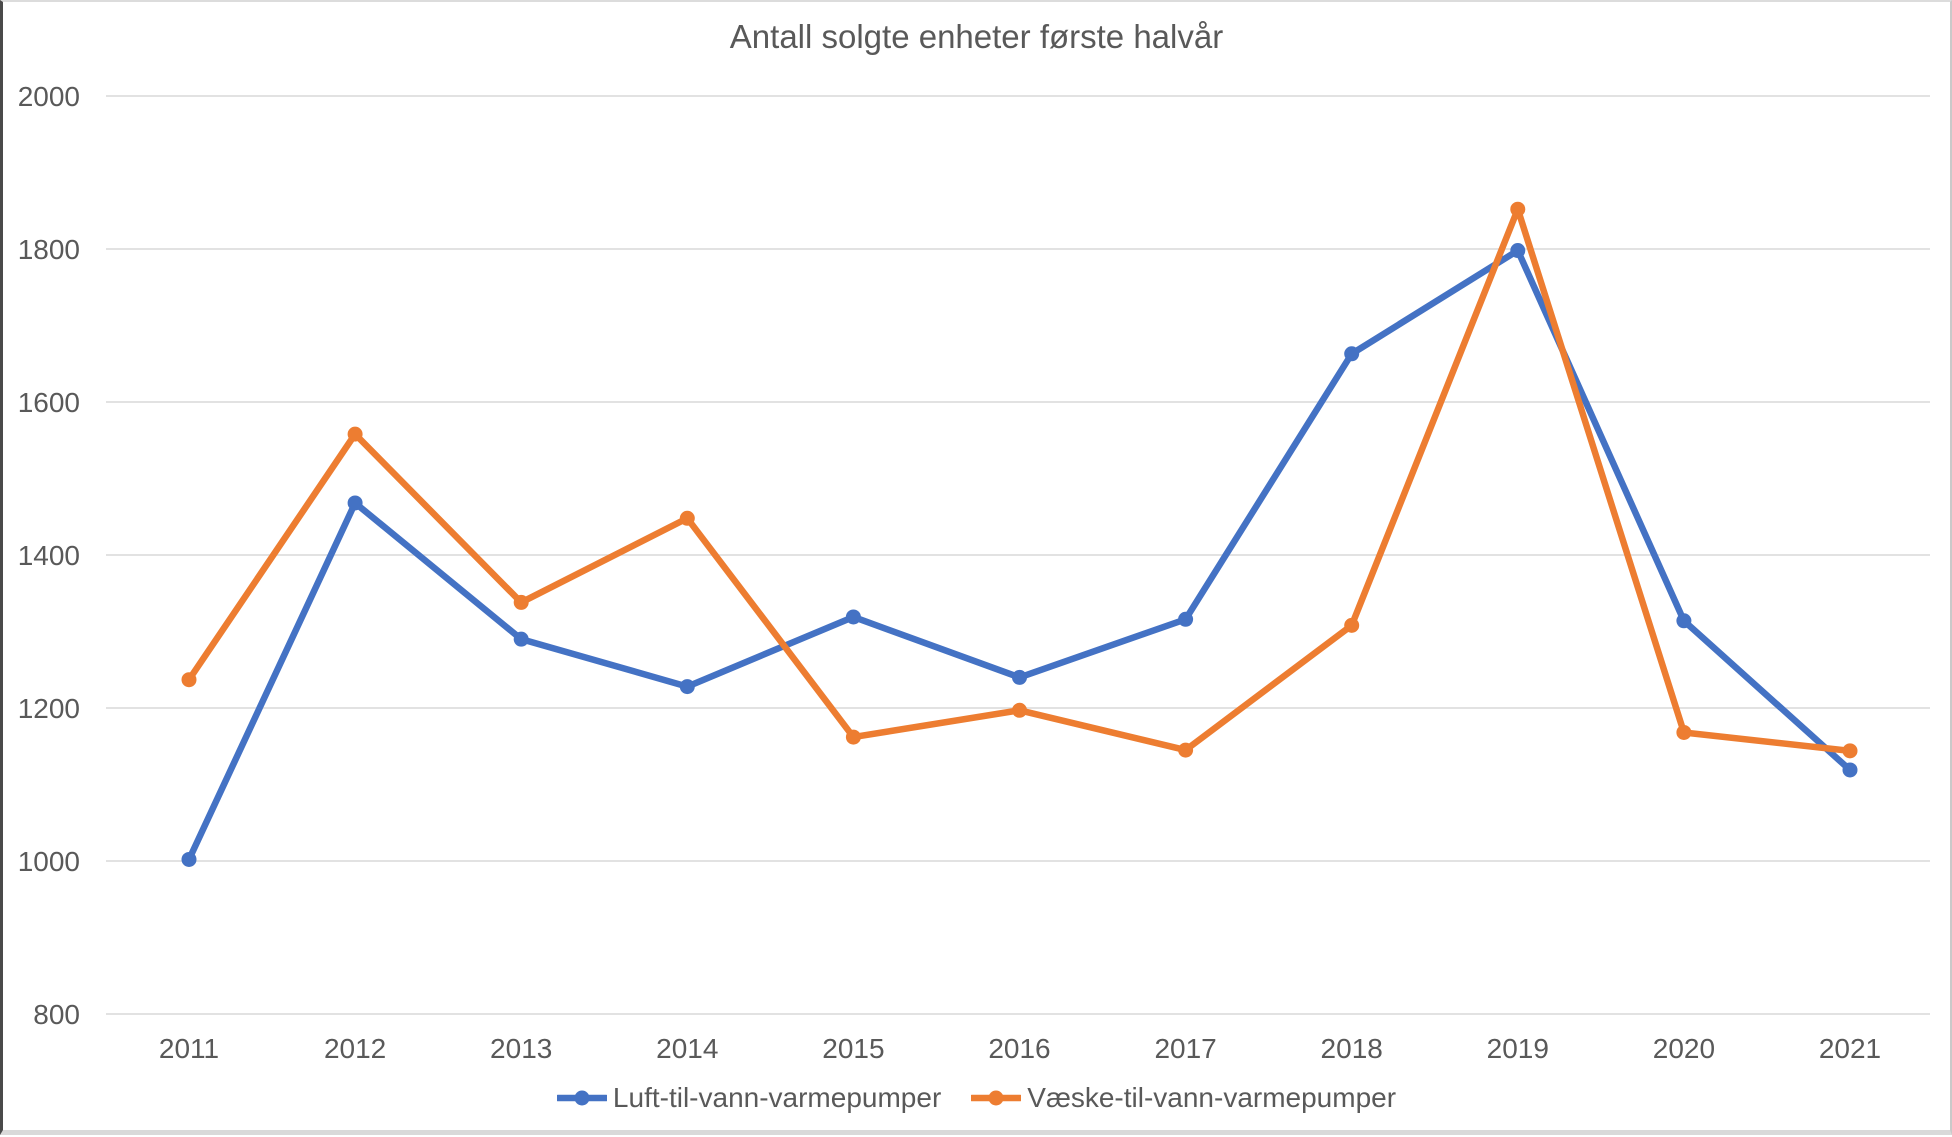 The width and height of the screenshot is (1952, 1137). Describe the element at coordinates (49, 96) in the screenshot. I see `y-tick-label: 2000` at that location.